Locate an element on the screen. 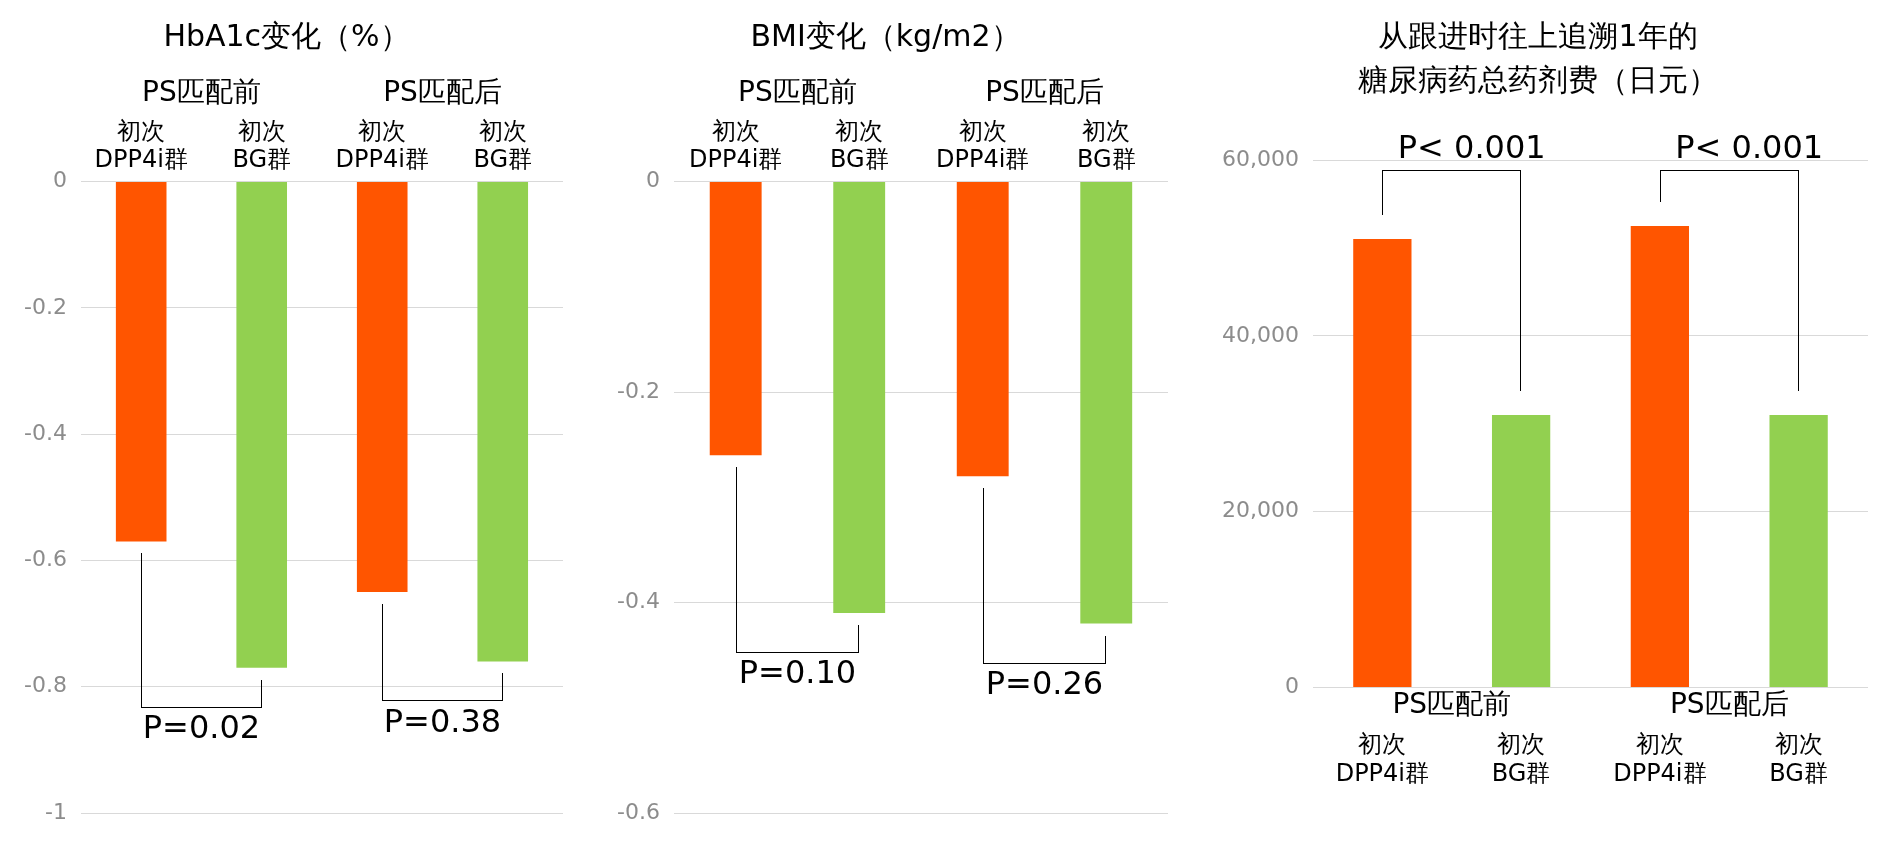 This screenshot has width=1898, height=843. chart-title: BMI变化（kg/m2） is located at coordinates (885, 35).